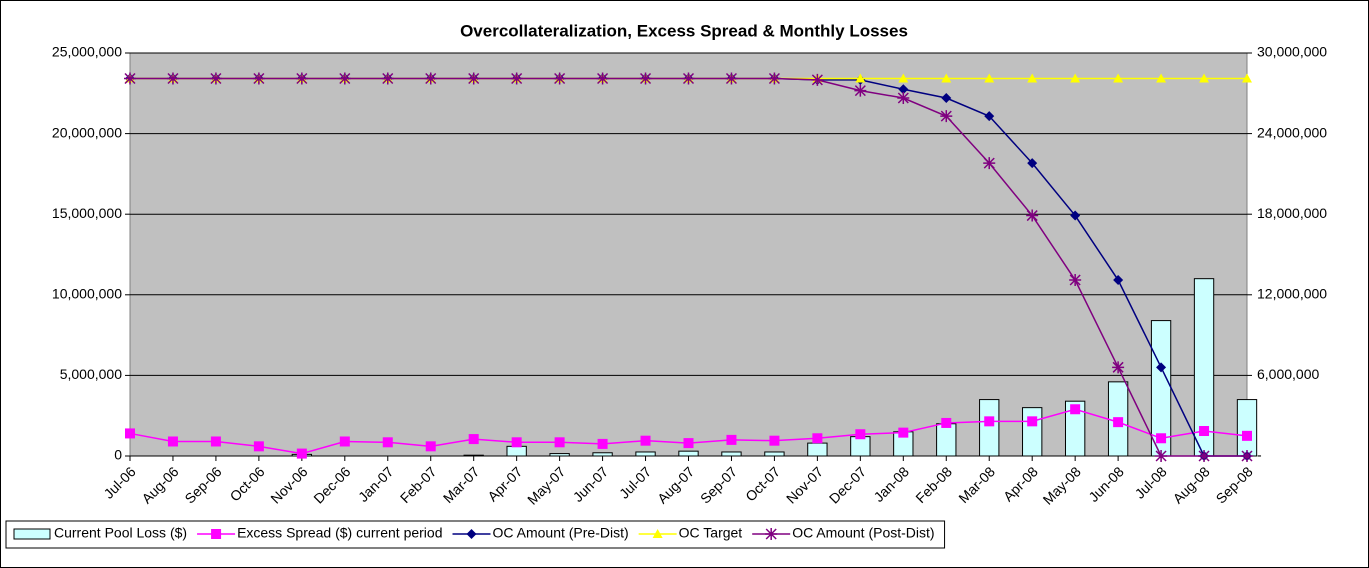  Describe the element at coordinates (1292, 52) in the screenshot. I see `y2-tick-label: 30,000,000` at that location.